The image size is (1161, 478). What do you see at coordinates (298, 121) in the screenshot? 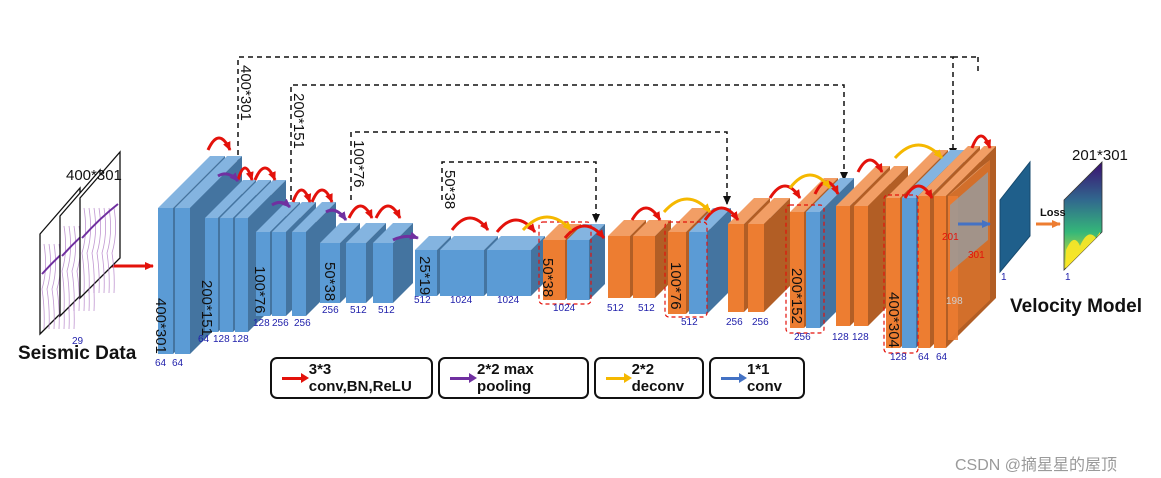
I see `skip-size-label: 200*151` at bounding box center [298, 121].